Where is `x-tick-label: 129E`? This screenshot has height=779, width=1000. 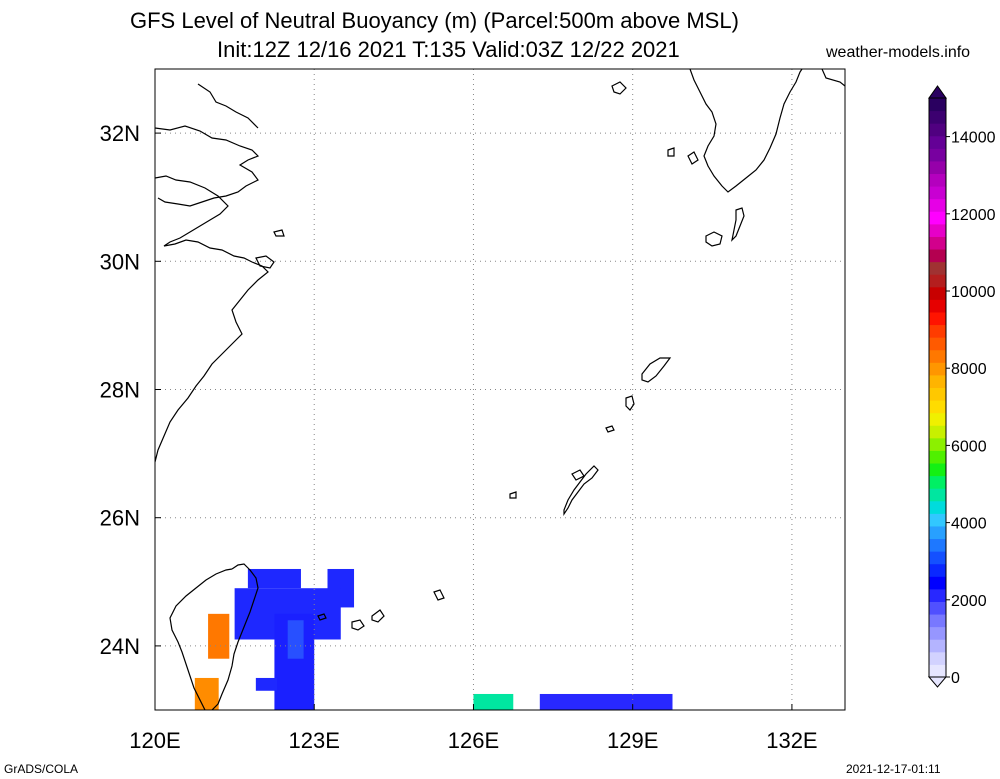
x-tick-label: 129E is located at coordinates (632, 740).